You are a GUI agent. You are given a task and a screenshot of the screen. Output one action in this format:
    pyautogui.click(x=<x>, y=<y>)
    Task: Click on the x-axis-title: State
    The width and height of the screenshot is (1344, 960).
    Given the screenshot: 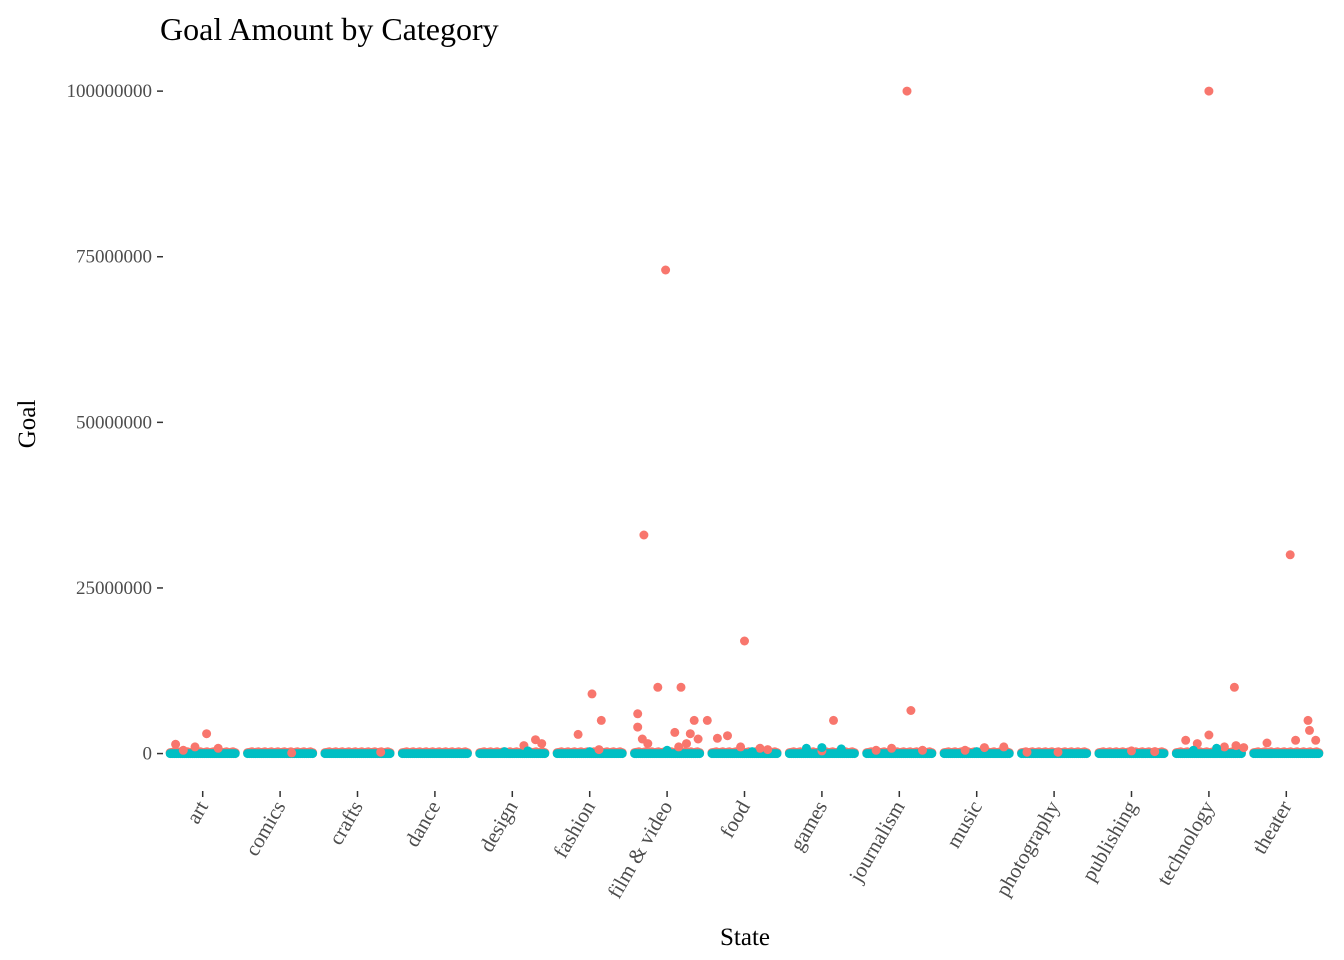 What is the action you would take?
    pyautogui.click(x=745, y=937)
    